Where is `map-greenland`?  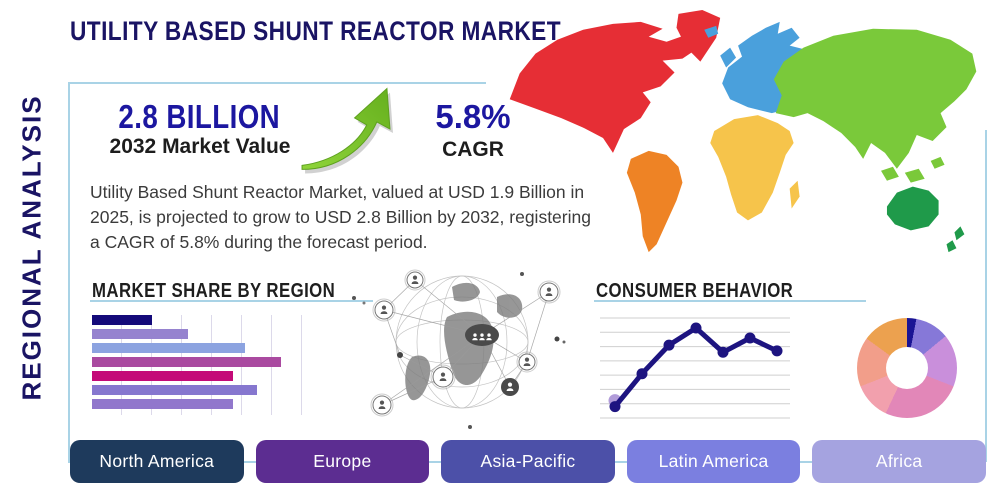
map-greenland is located at coordinates (698, 35).